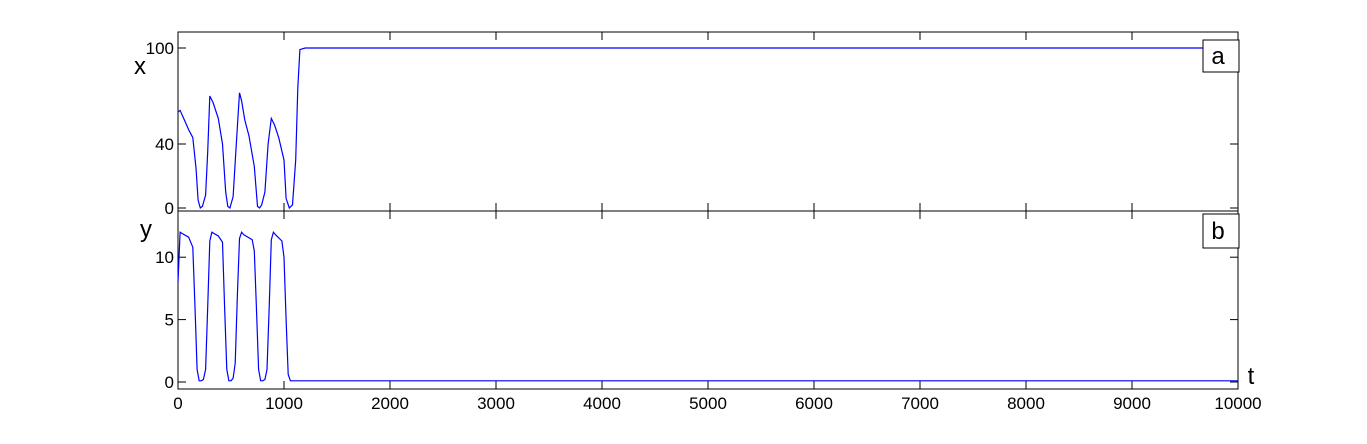 This screenshot has height=444, width=1367. Describe the element at coordinates (390, 403) in the screenshot. I see `x-tick-label: 2000` at that location.